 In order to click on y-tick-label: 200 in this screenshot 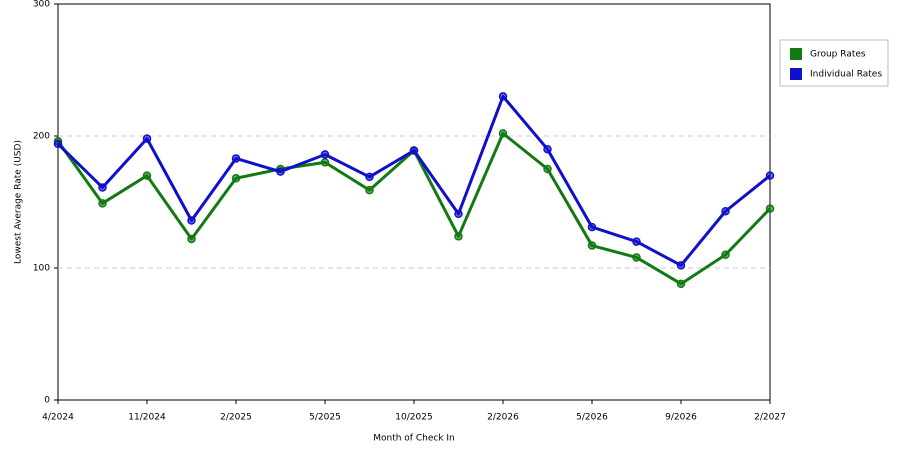, I will do `click(41, 137)`.